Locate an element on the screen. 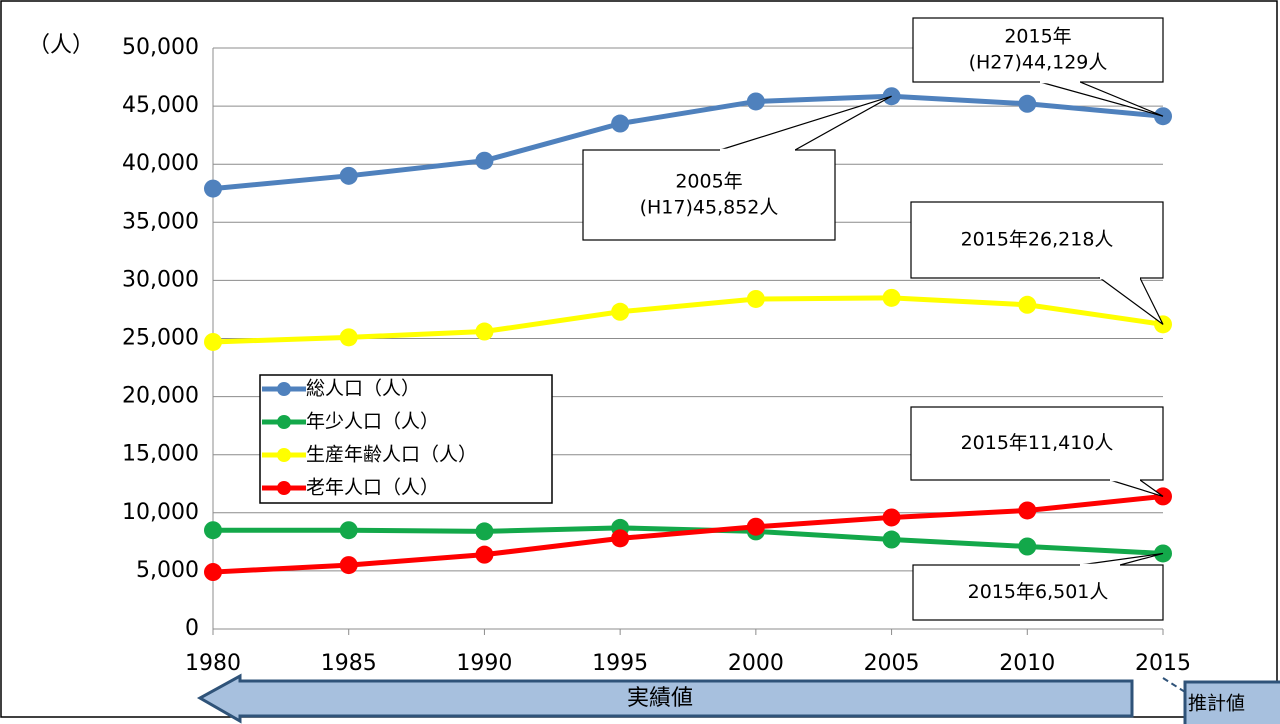  forecast-label: 推計値 is located at coordinates (1216, 704).